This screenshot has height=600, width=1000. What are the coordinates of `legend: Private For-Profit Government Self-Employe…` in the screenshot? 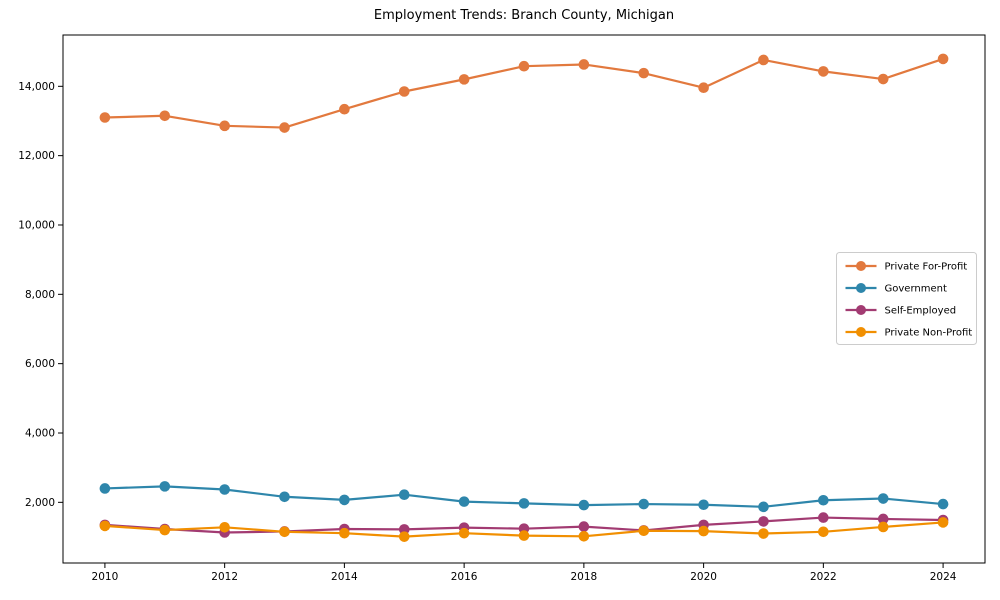 It's located at (906, 298).